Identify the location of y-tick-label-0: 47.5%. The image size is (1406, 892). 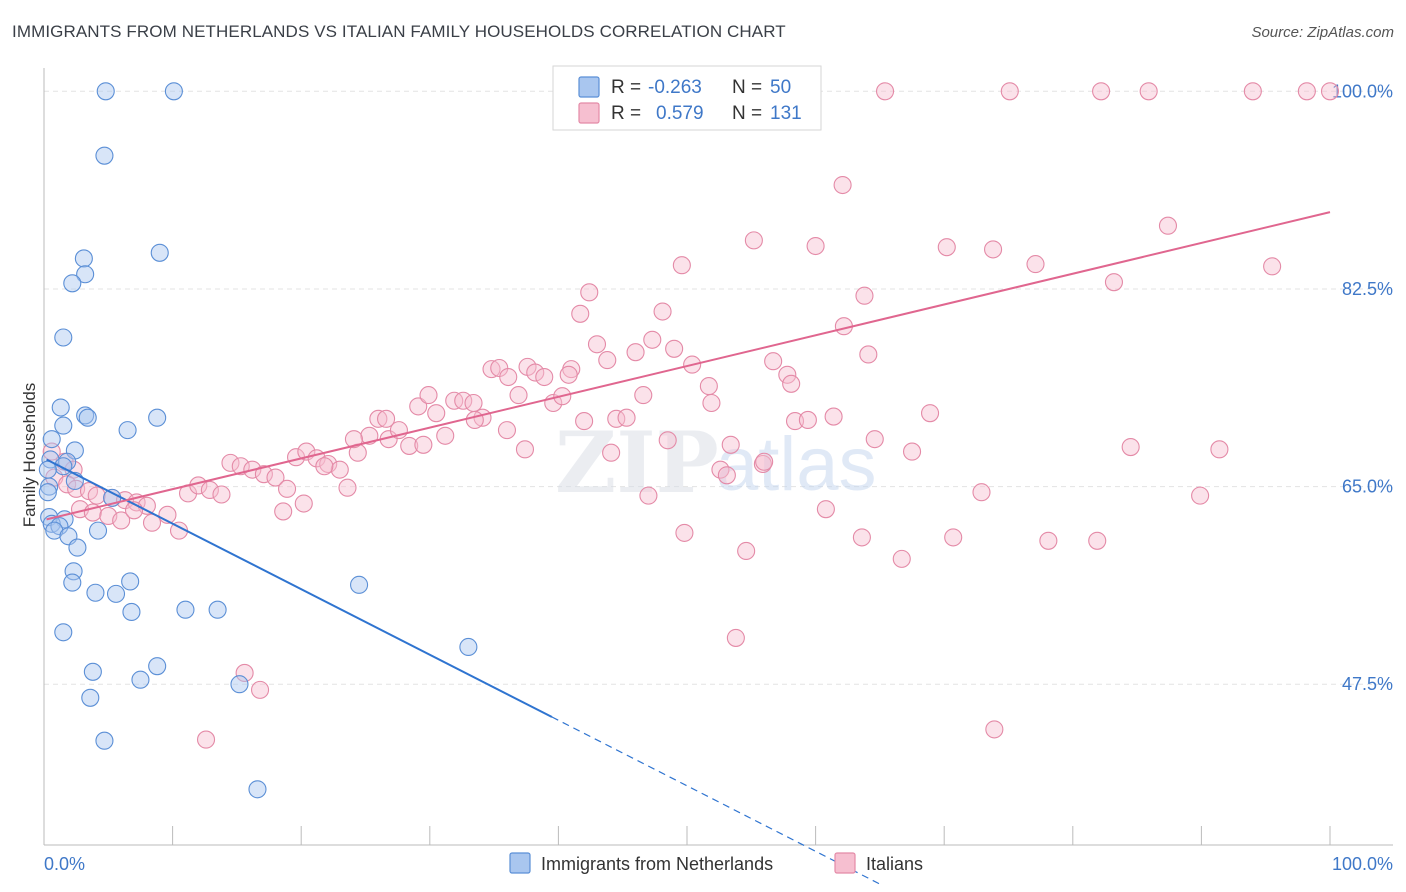
(1367, 684).